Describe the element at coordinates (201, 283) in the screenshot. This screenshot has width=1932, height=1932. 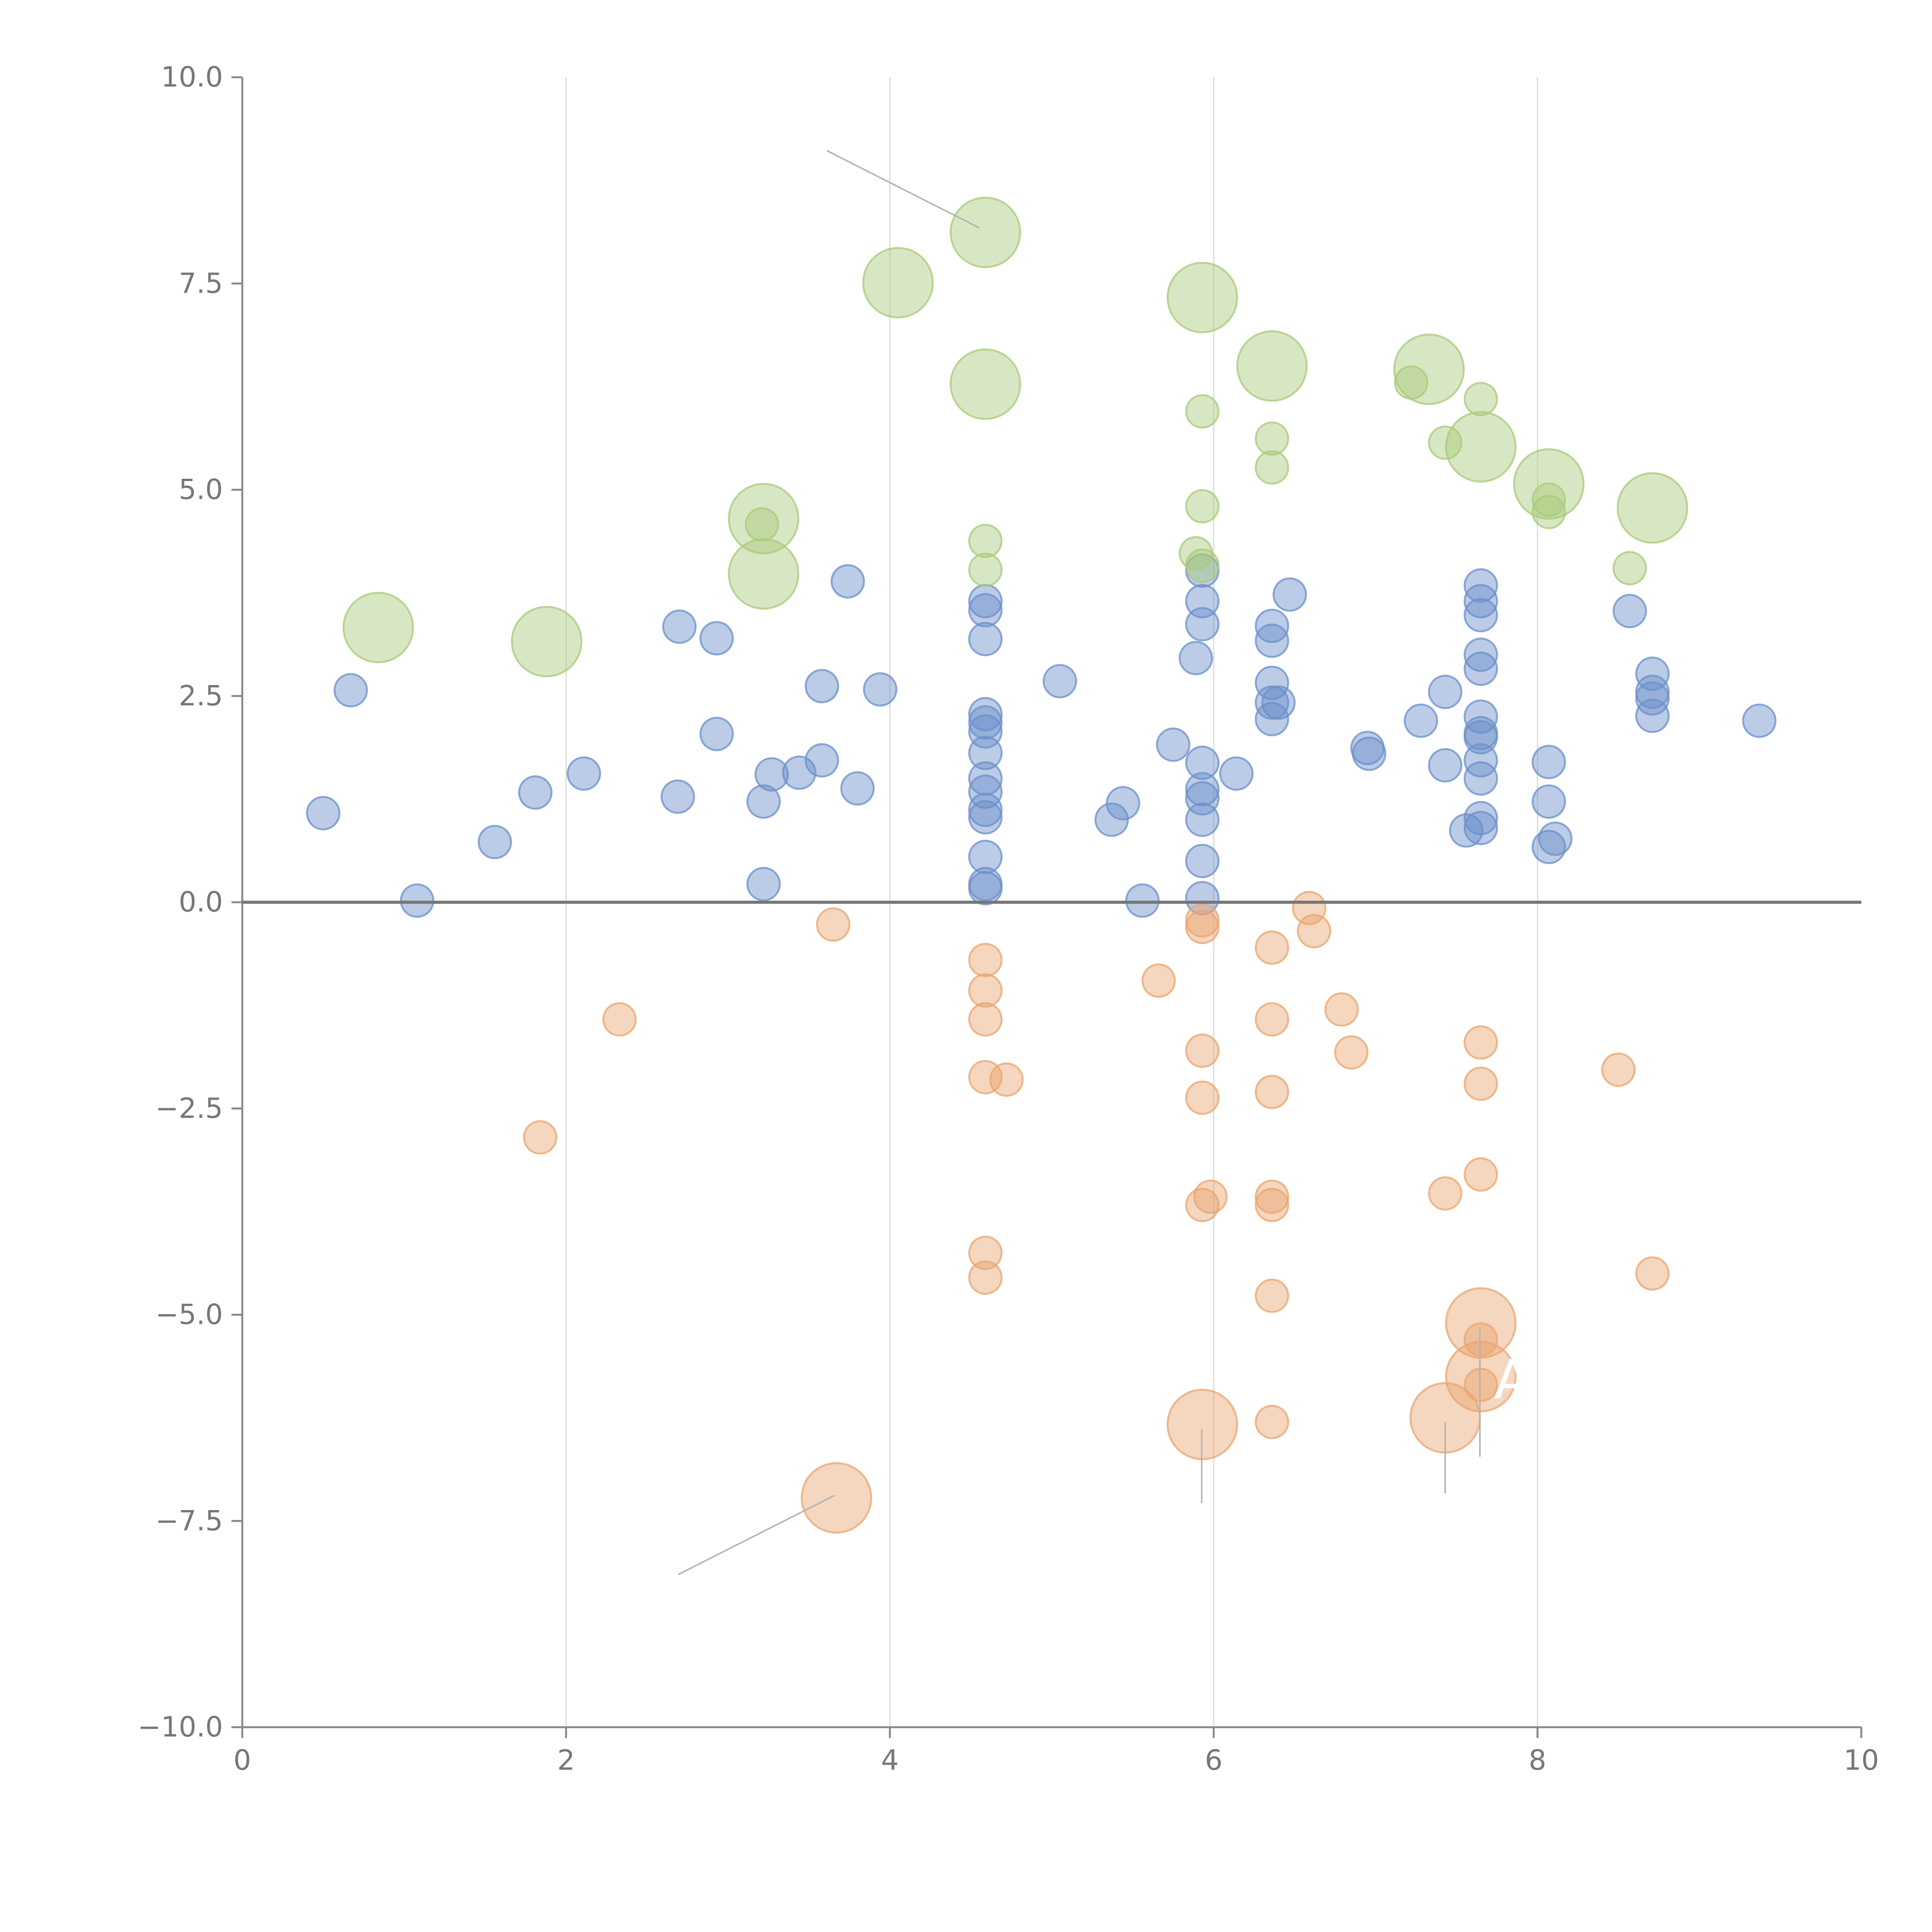
I see `y-tick-label: 7.5` at that location.